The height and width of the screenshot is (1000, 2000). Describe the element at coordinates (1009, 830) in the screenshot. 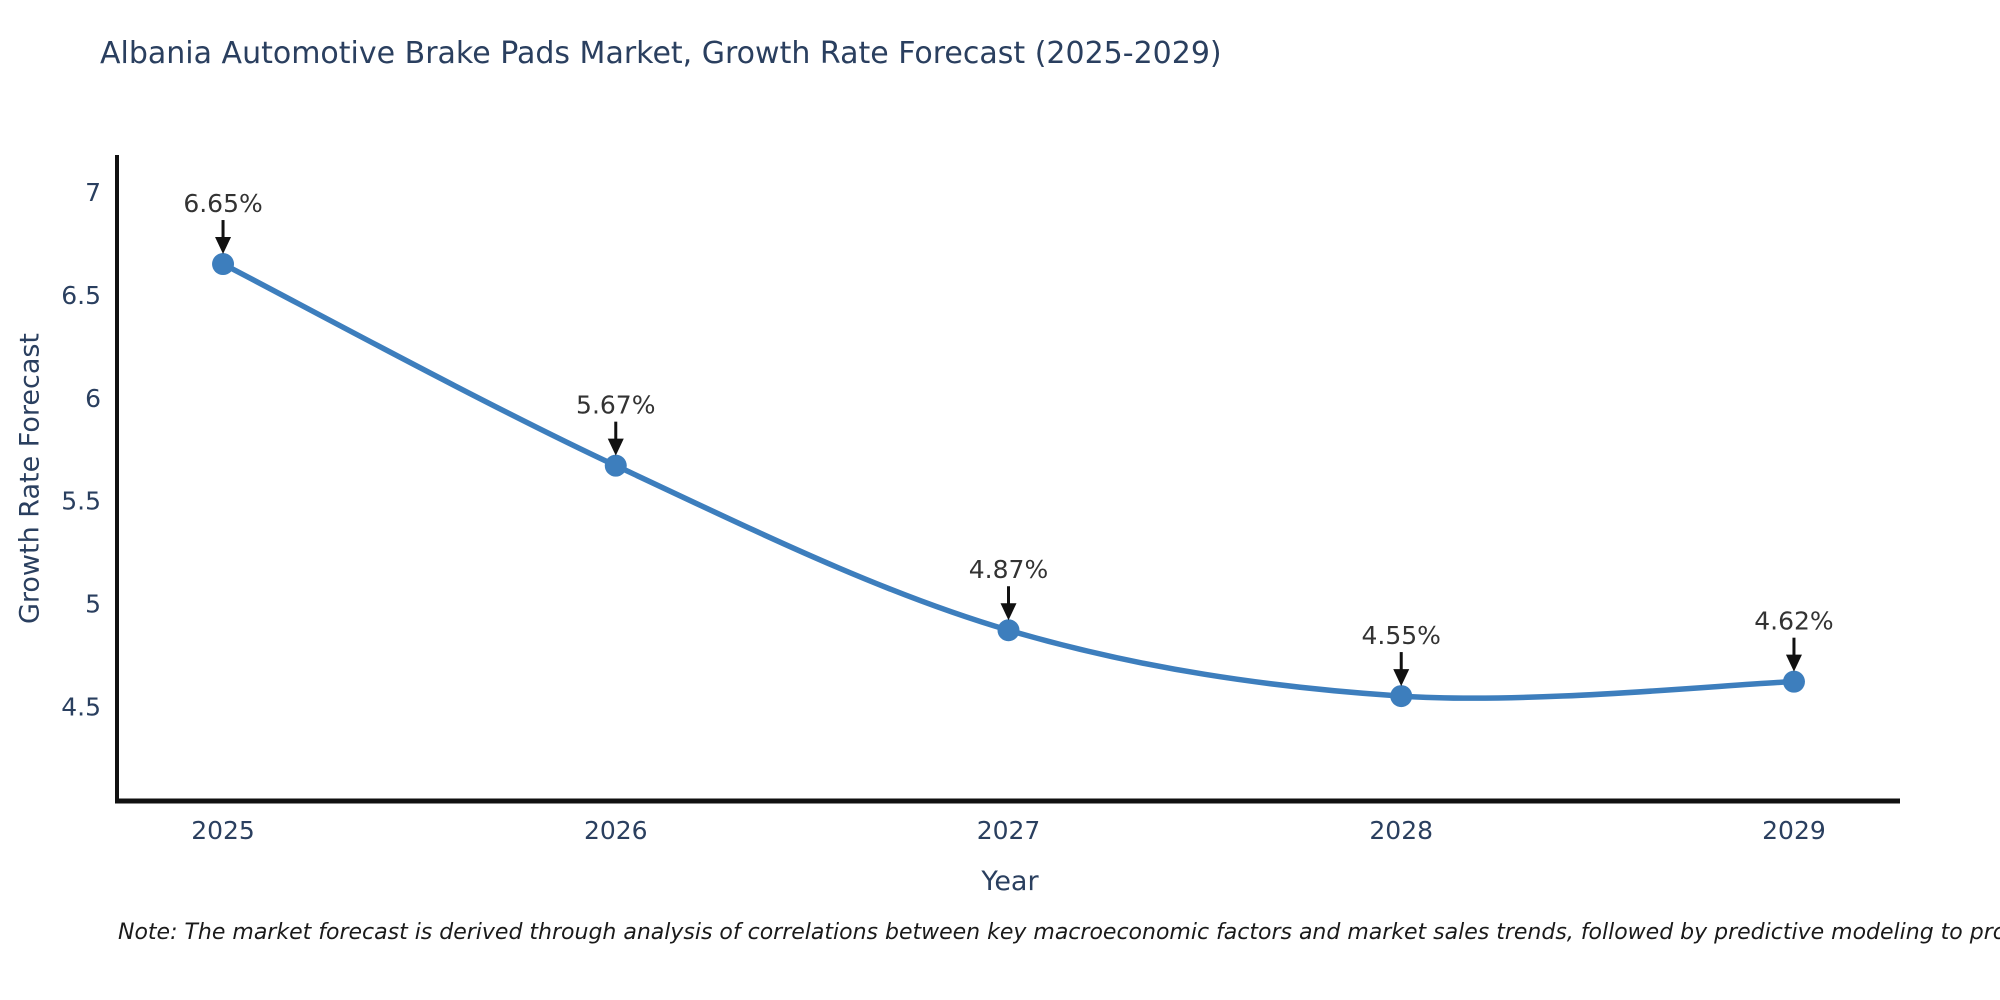

I see `x-tick-label: 2027` at that location.